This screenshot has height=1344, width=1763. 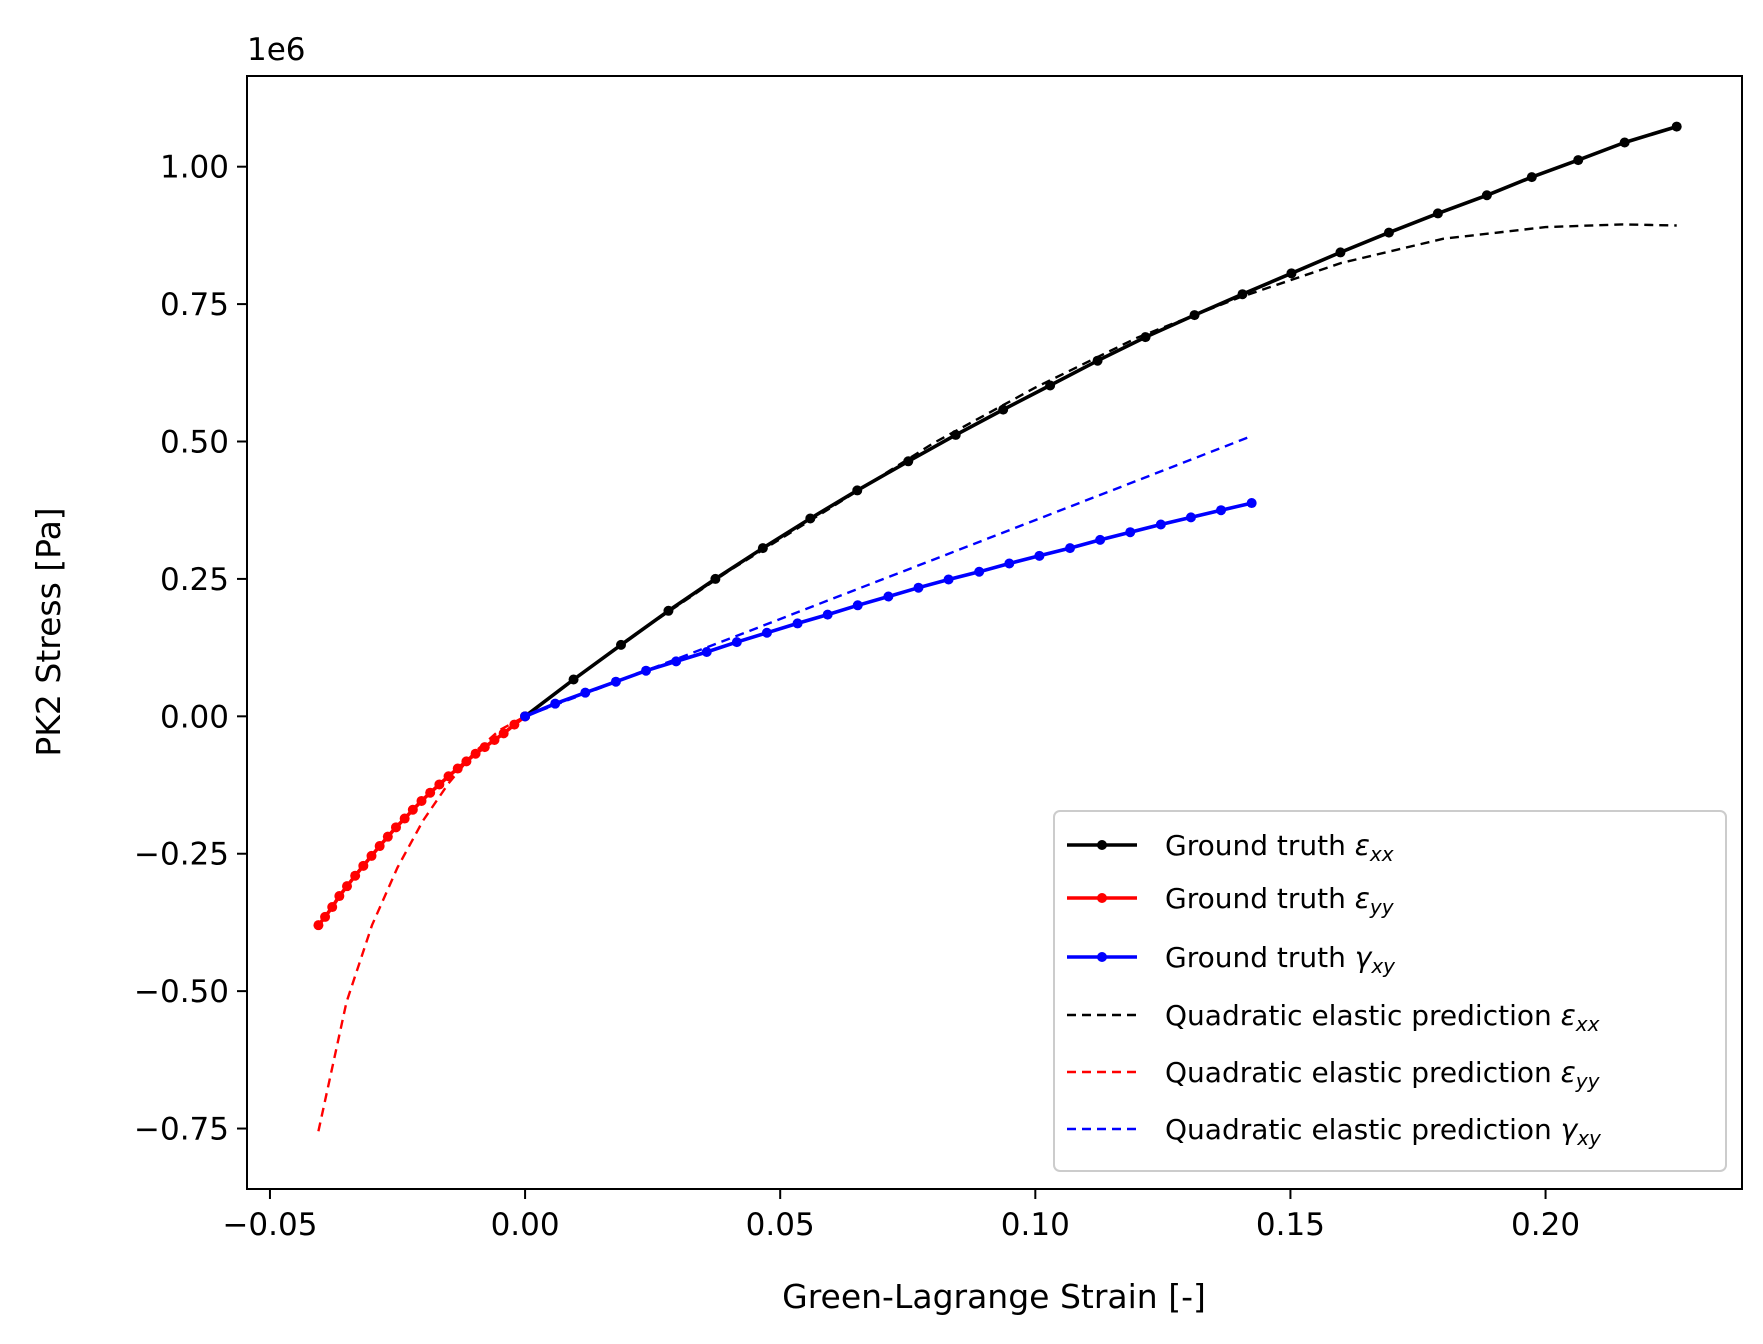 What do you see at coordinates (1383, 1131) in the screenshot?
I see `legend-label: Quadratic elastic prediction γxy` at bounding box center [1383, 1131].